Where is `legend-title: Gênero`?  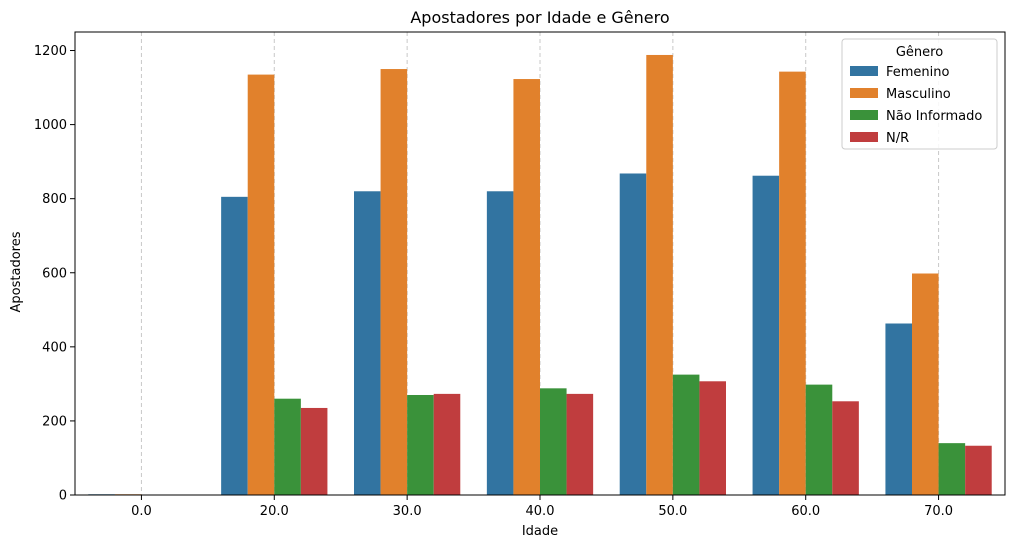
legend-title: Gênero is located at coordinates (919, 52).